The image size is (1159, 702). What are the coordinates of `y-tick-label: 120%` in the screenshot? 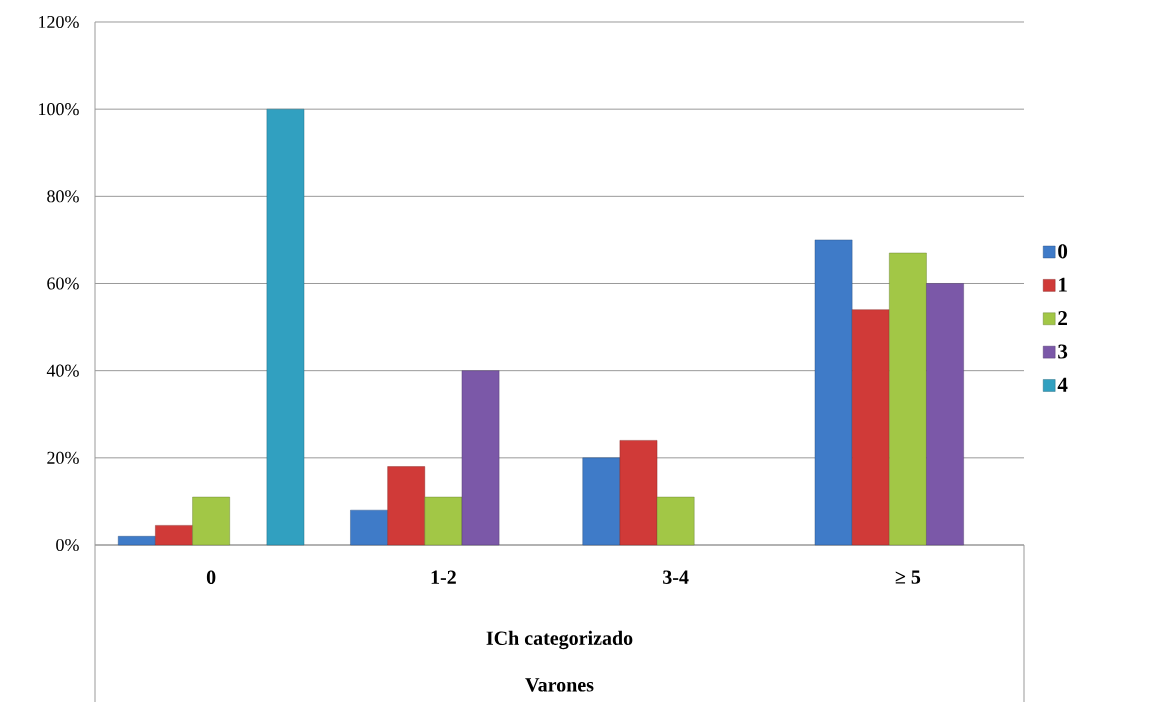 It's located at (59, 22).